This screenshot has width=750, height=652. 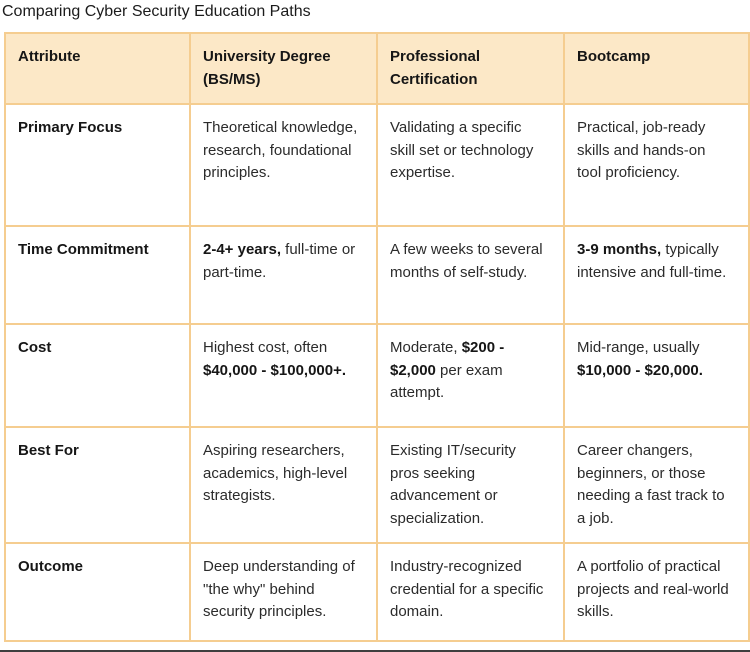 What do you see at coordinates (97, 69) in the screenshot?
I see `header-attribute: Attribute` at bounding box center [97, 69].